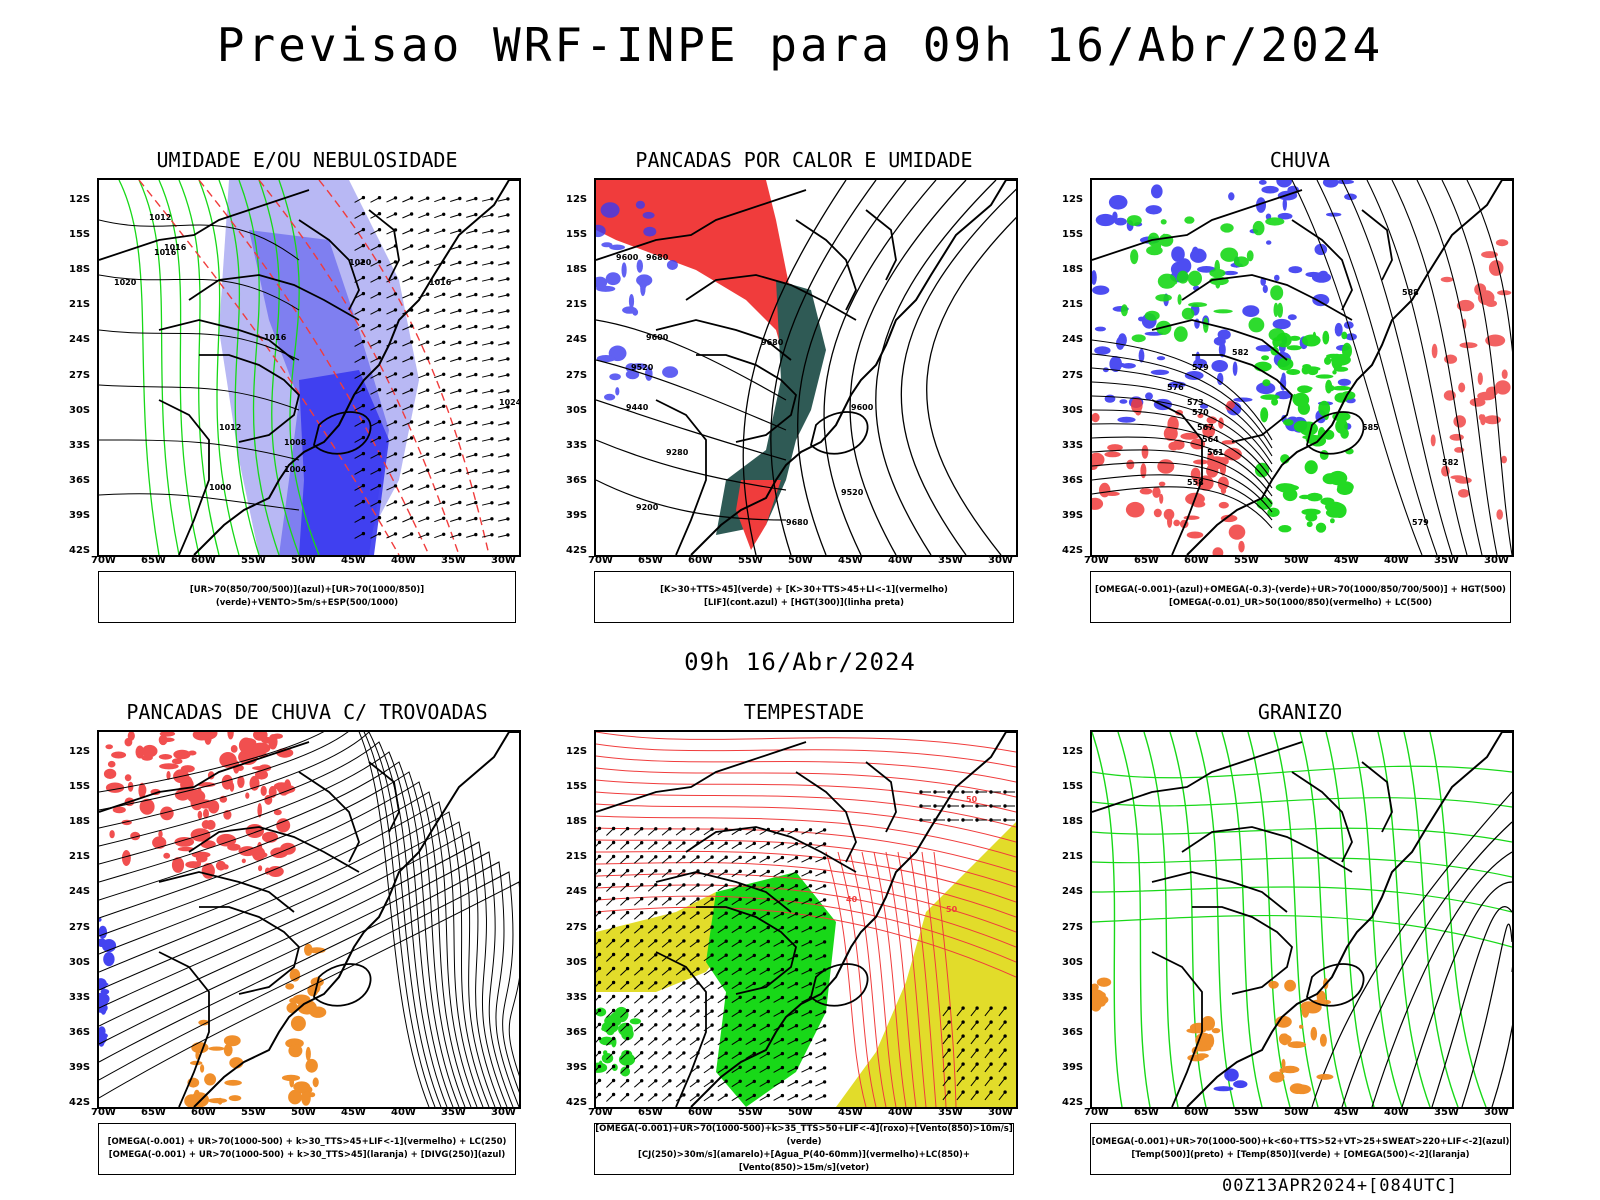 The height and width of the screenshot is (1200, 1600). Describe the element at coordinates (804, 712) in the screenshot. I see `panel-title: TEMPESTADE` at that location.